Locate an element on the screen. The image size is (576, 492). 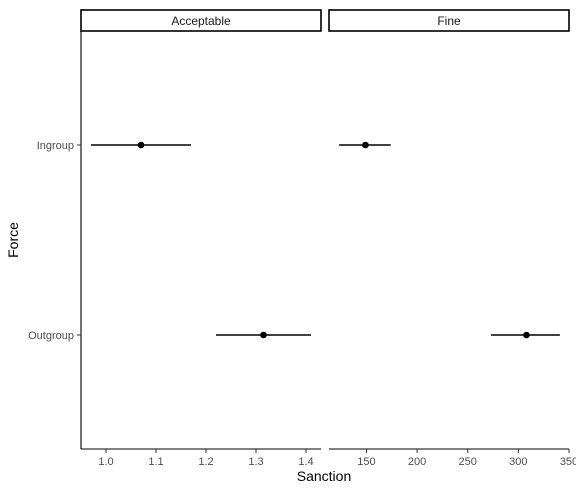
x-tick-label: 1.3 is located at coordinates (255, 462).